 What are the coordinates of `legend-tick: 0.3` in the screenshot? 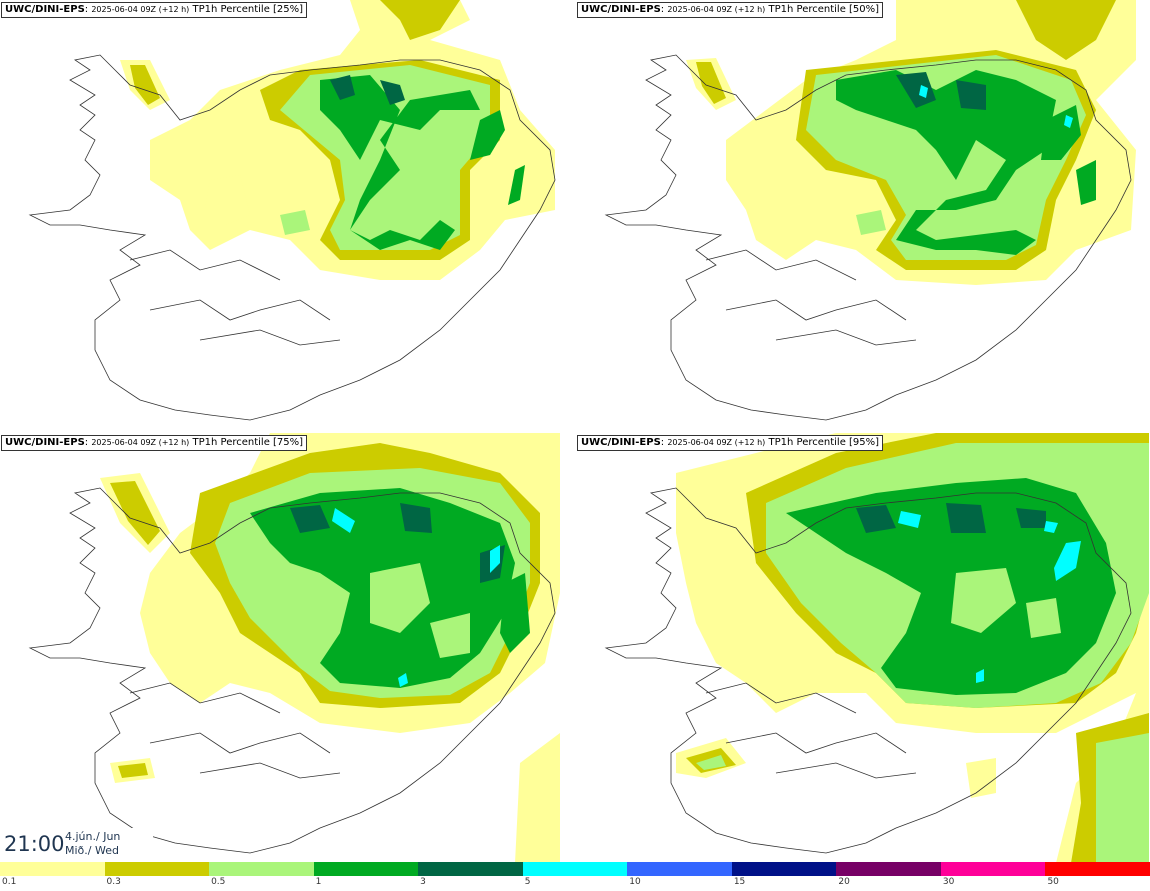 It's located at (113, 882).